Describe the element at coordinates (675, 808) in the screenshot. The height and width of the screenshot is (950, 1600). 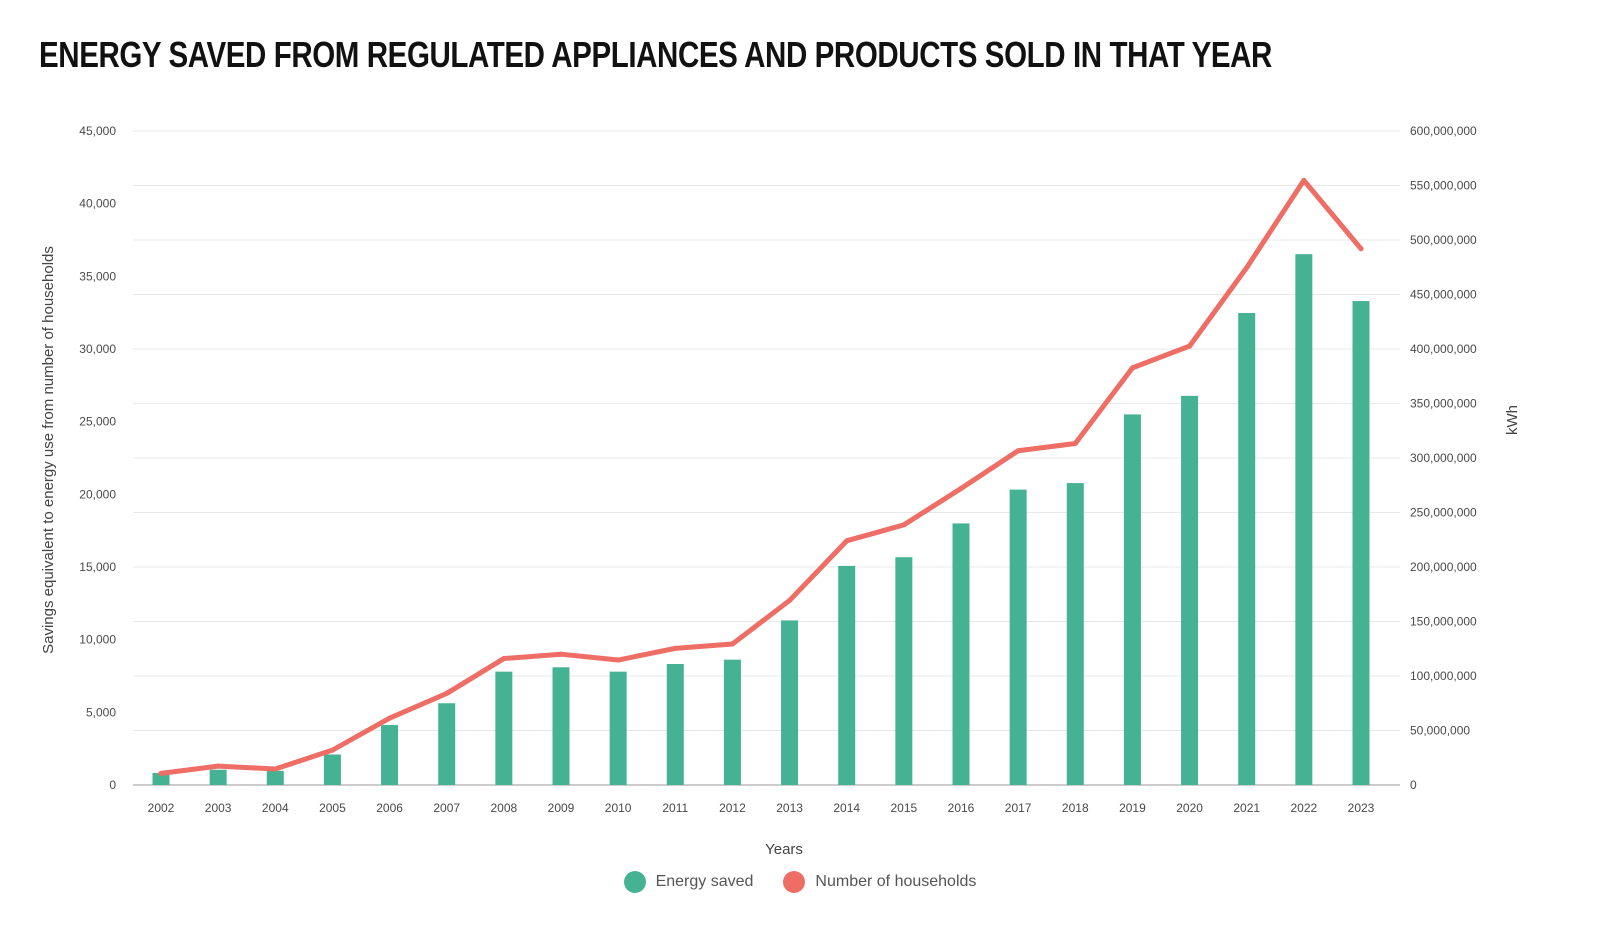
I see `x-tick-label: 2011` at that location.